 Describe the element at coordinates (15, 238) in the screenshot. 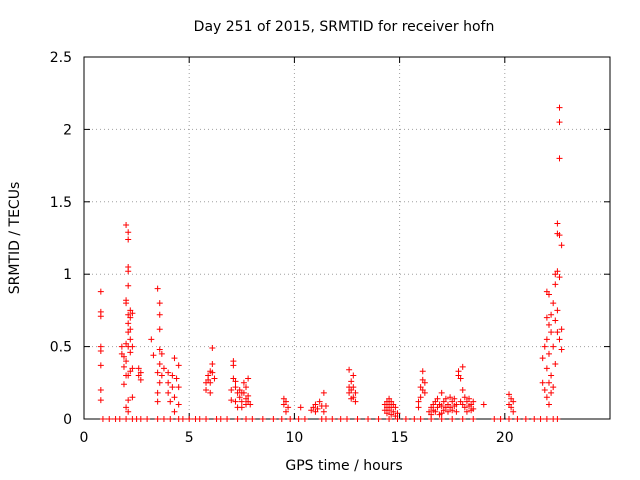

I see `y-axis-label: SRMTID / TECUs` at that location.